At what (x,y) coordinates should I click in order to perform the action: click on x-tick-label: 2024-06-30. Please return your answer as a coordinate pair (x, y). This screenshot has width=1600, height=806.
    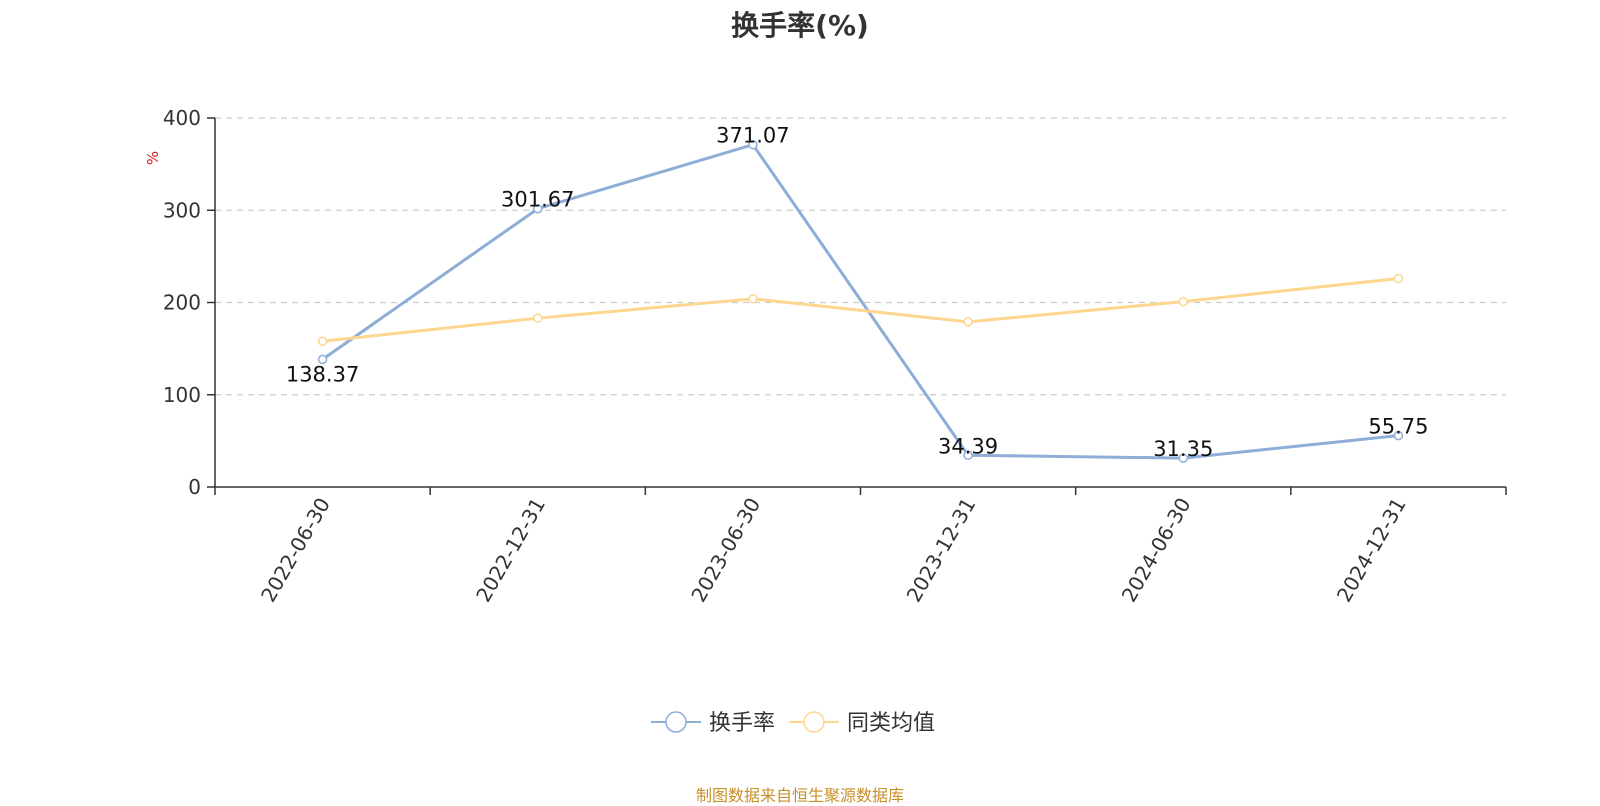
    Looking at the image, I should click on (1156, 550).